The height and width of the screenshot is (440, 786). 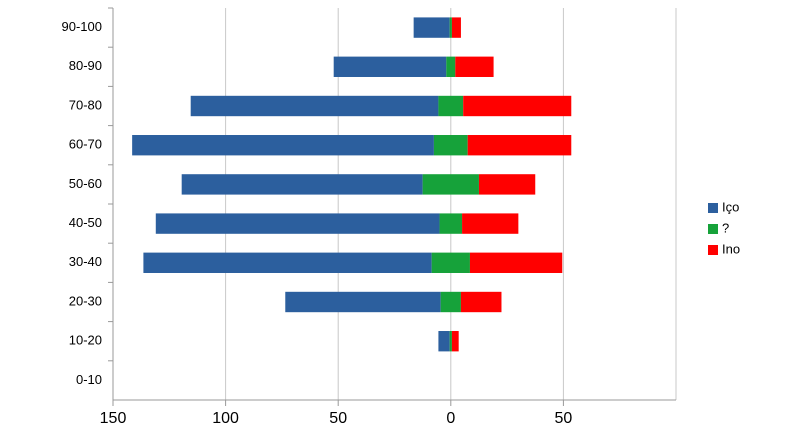 What do you see at coordinates (731, 248) in the screenshot?
I see `legend-label: Ino` at bounding box center [731, 248].